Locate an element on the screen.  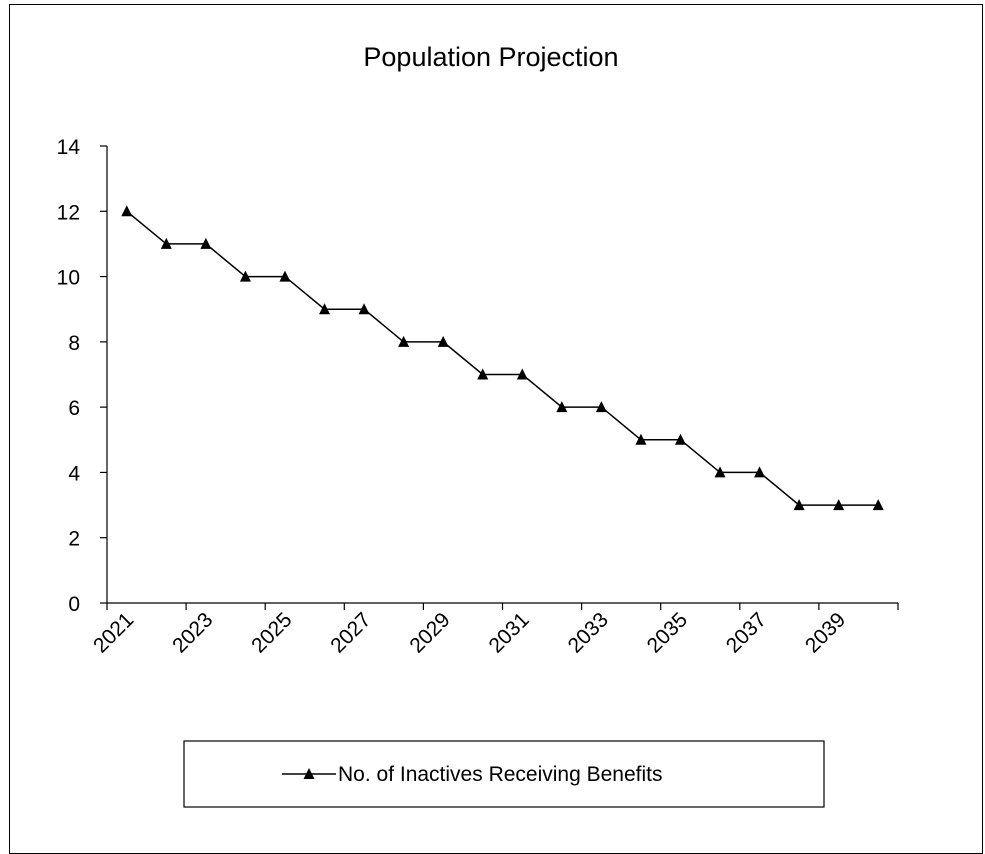
legend-triangle-marker is located at coordinates (309, 773).